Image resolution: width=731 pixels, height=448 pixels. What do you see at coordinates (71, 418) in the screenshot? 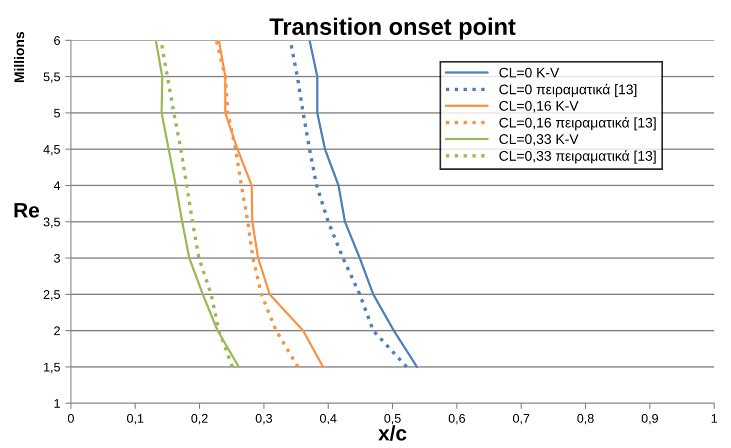
I see `x-tick-label: 0` at bounding box center [71, 418].